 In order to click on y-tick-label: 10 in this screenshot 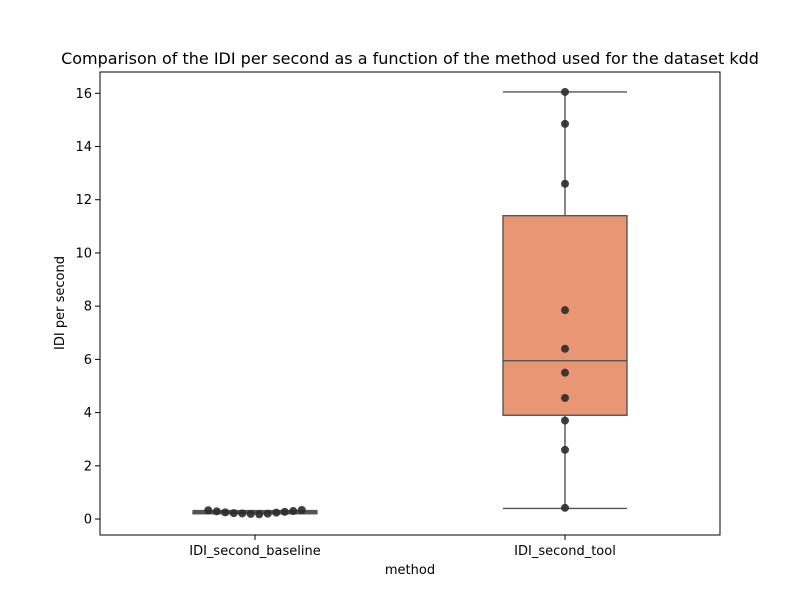, I will do `click(83, 253)`.